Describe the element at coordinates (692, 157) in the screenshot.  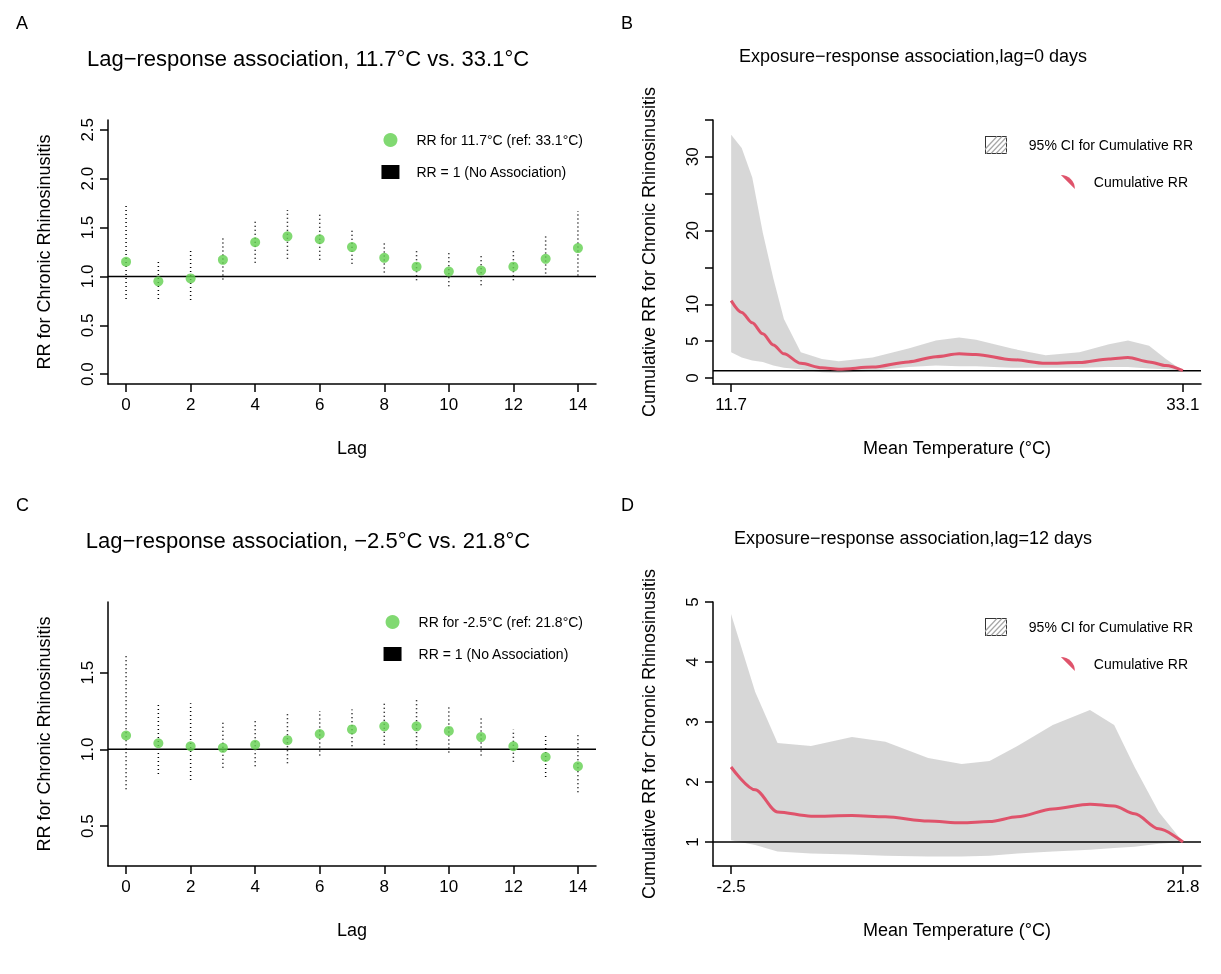
I see `y-tick-label: 30` at that location.